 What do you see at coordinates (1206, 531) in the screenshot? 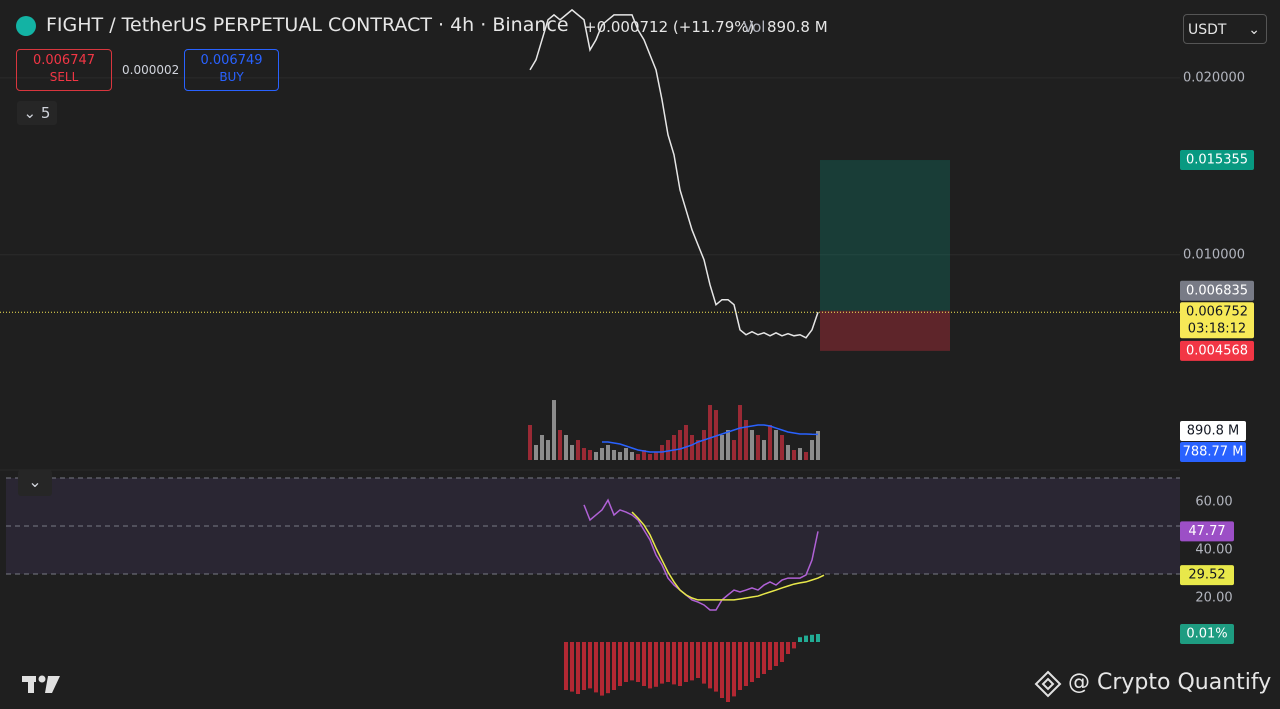
I see `value-label: 47.77` at bounding box center [1206, 531].